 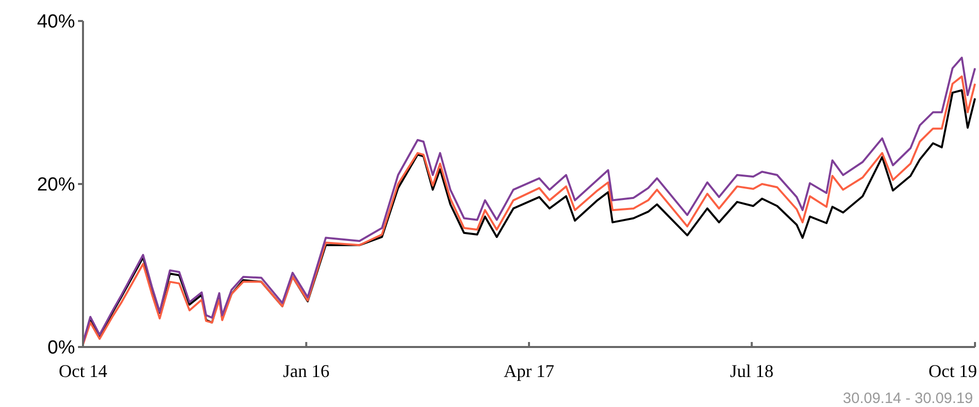 What do you see at coordinates (62, 348) in the screenshot?
I see `y-tick-label: 0%` at bounding box center [62, 348].